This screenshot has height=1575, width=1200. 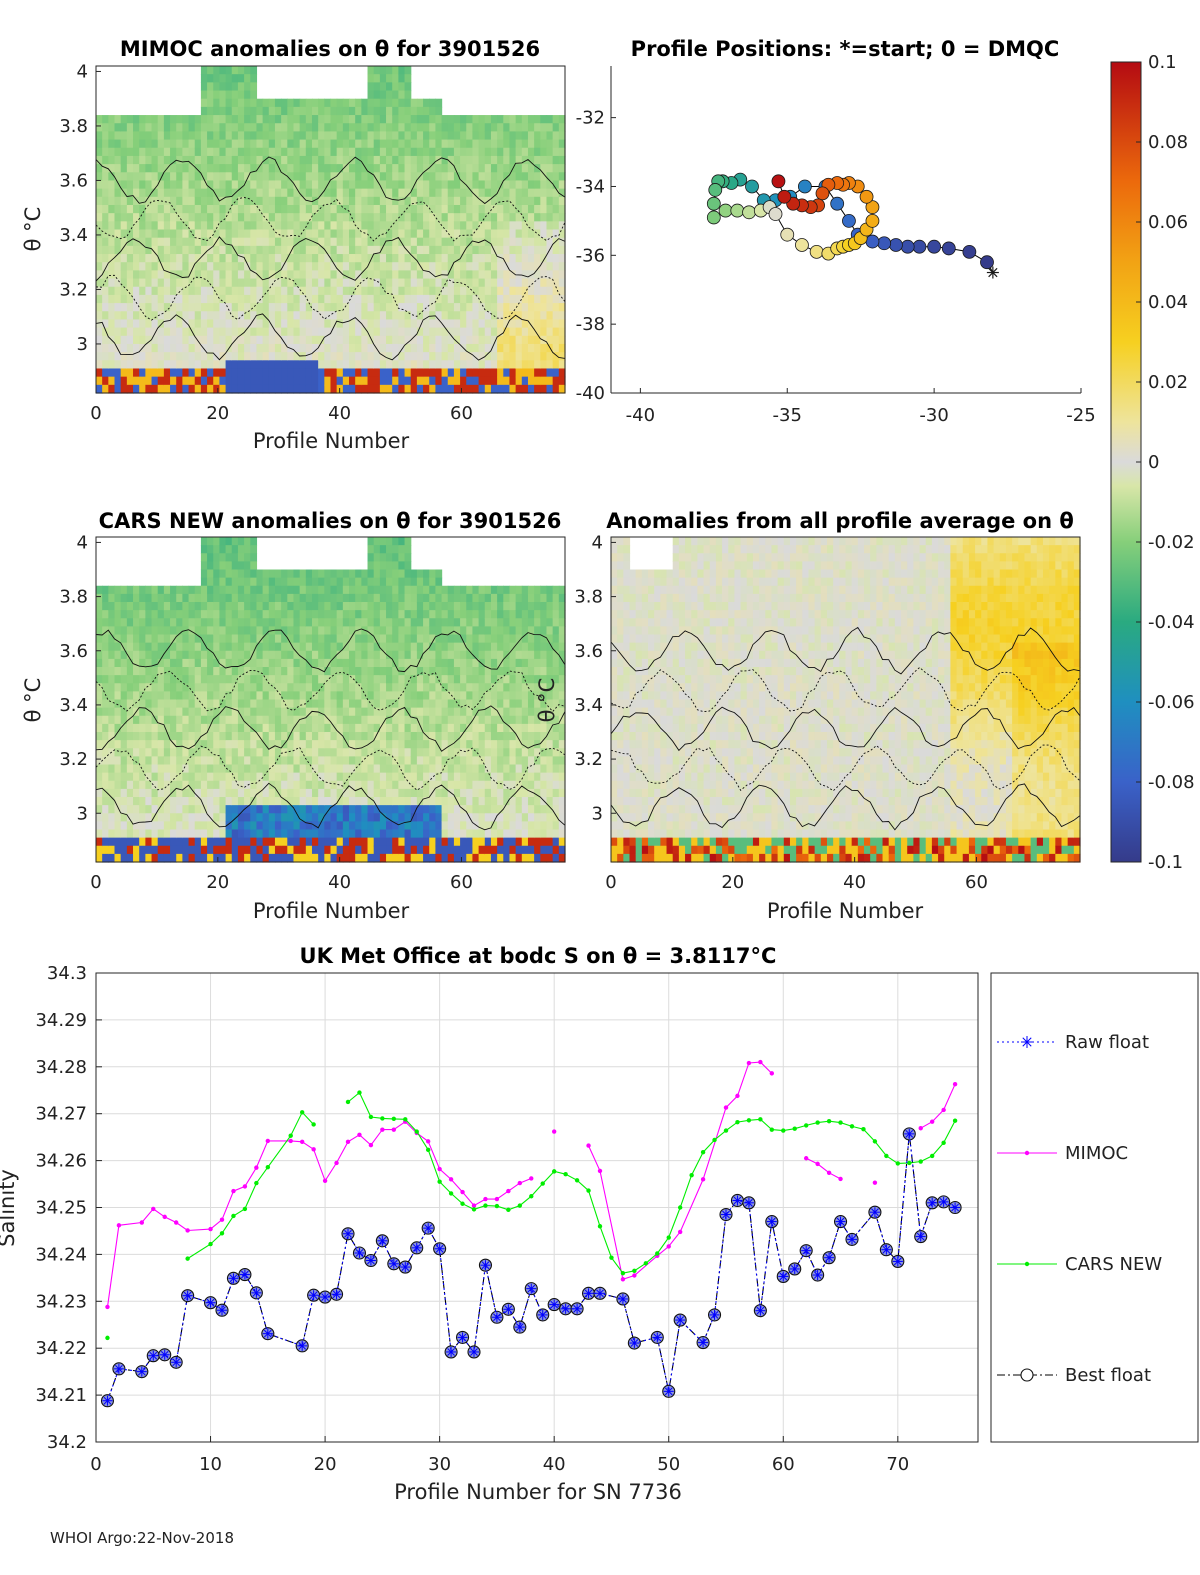 I want to click on profile-position-marker, so click(x=948, y=248).